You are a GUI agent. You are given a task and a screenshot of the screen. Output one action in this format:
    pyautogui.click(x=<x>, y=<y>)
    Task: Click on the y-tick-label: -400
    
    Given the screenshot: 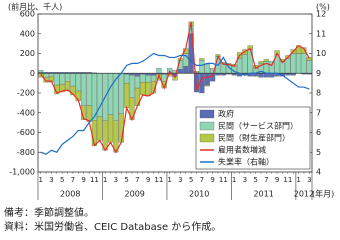 What is the action you would take?
    pyautogui.click(x=26, y=112)
    